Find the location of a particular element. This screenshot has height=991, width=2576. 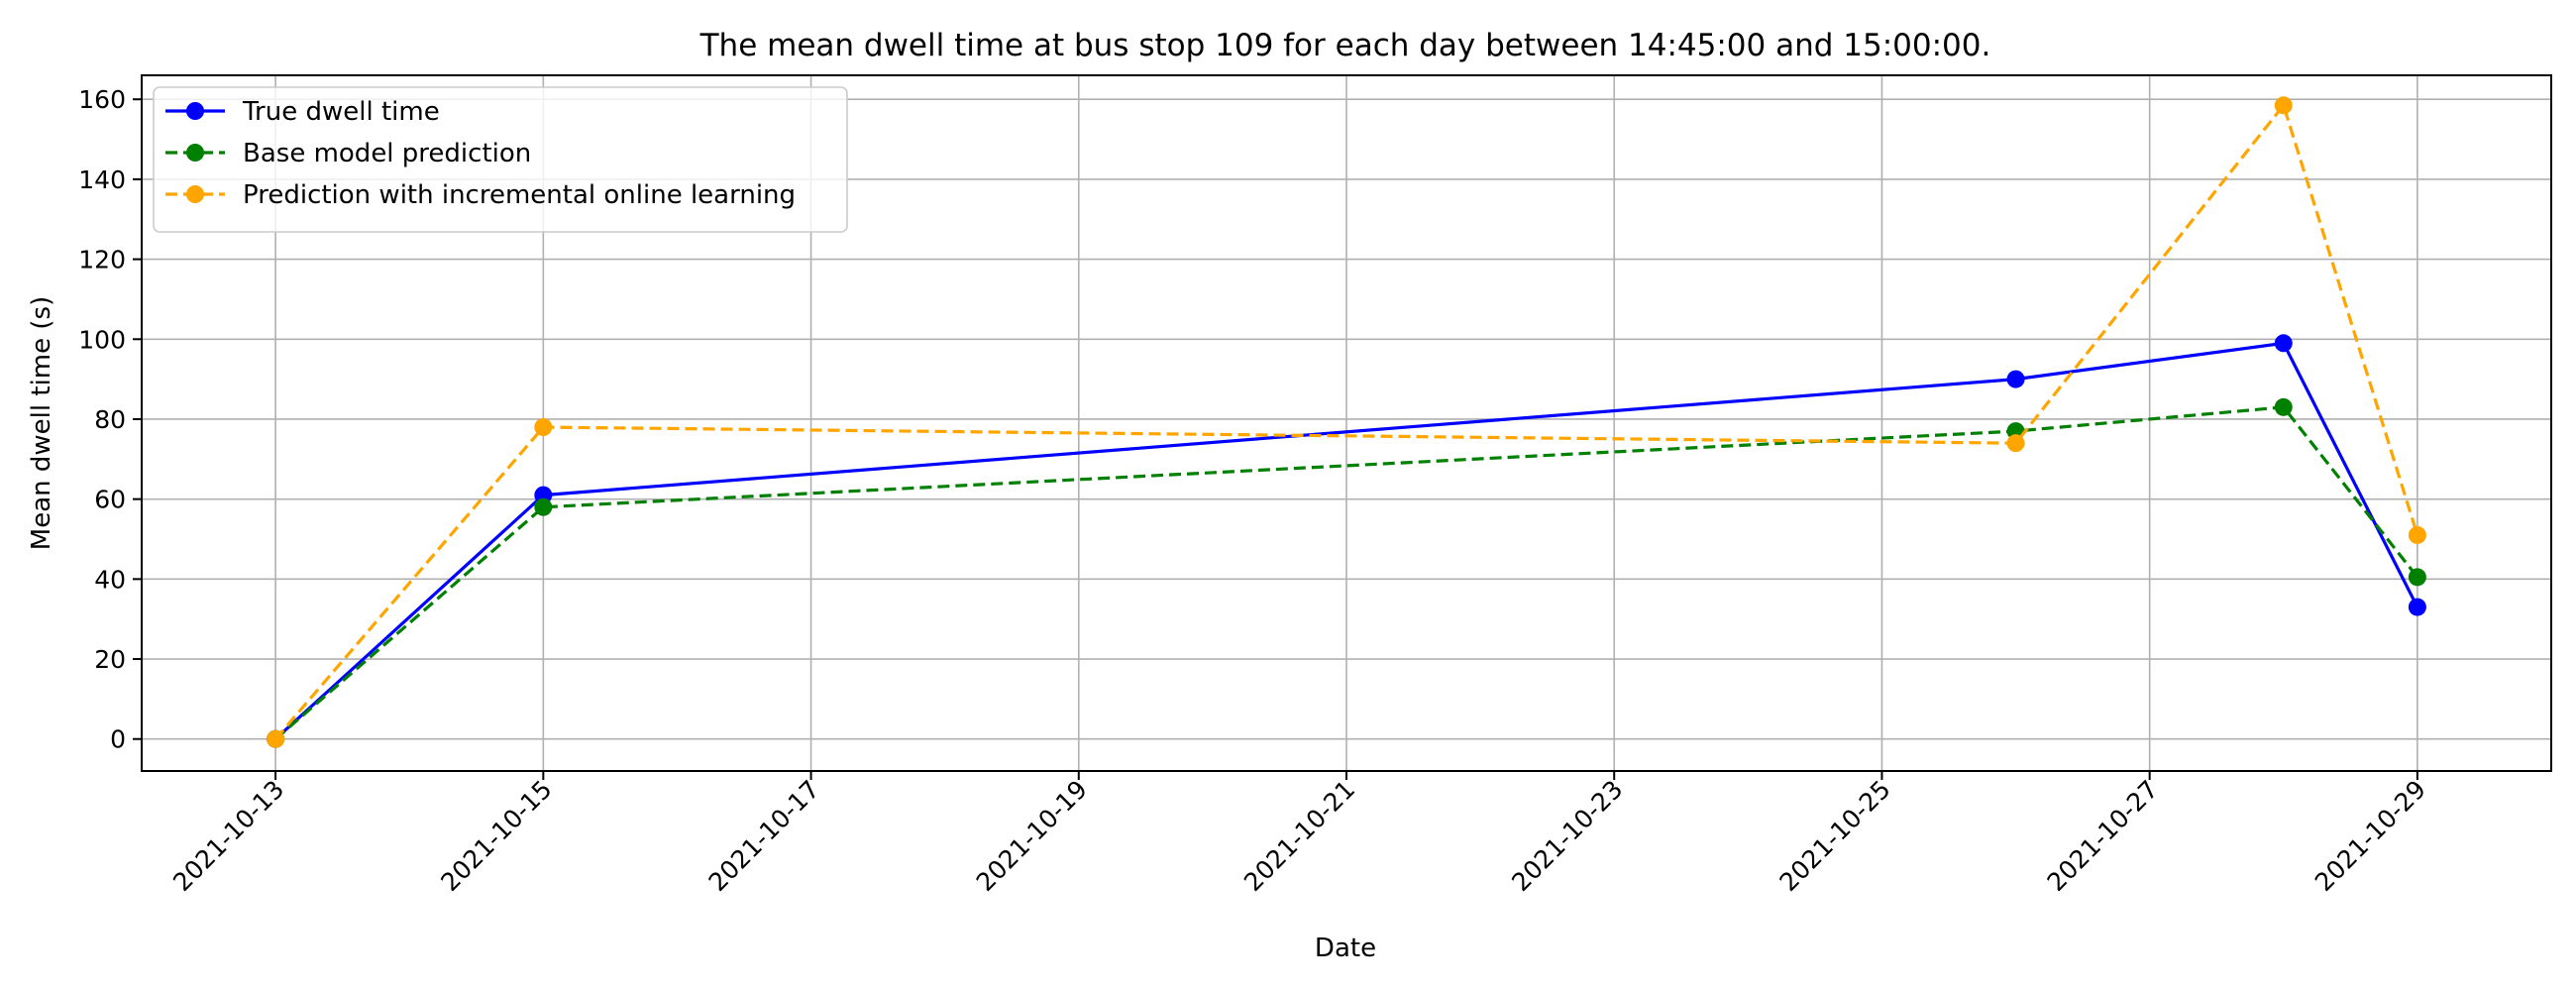

y-tick-label: 140 is located at coordinates (102, 179).